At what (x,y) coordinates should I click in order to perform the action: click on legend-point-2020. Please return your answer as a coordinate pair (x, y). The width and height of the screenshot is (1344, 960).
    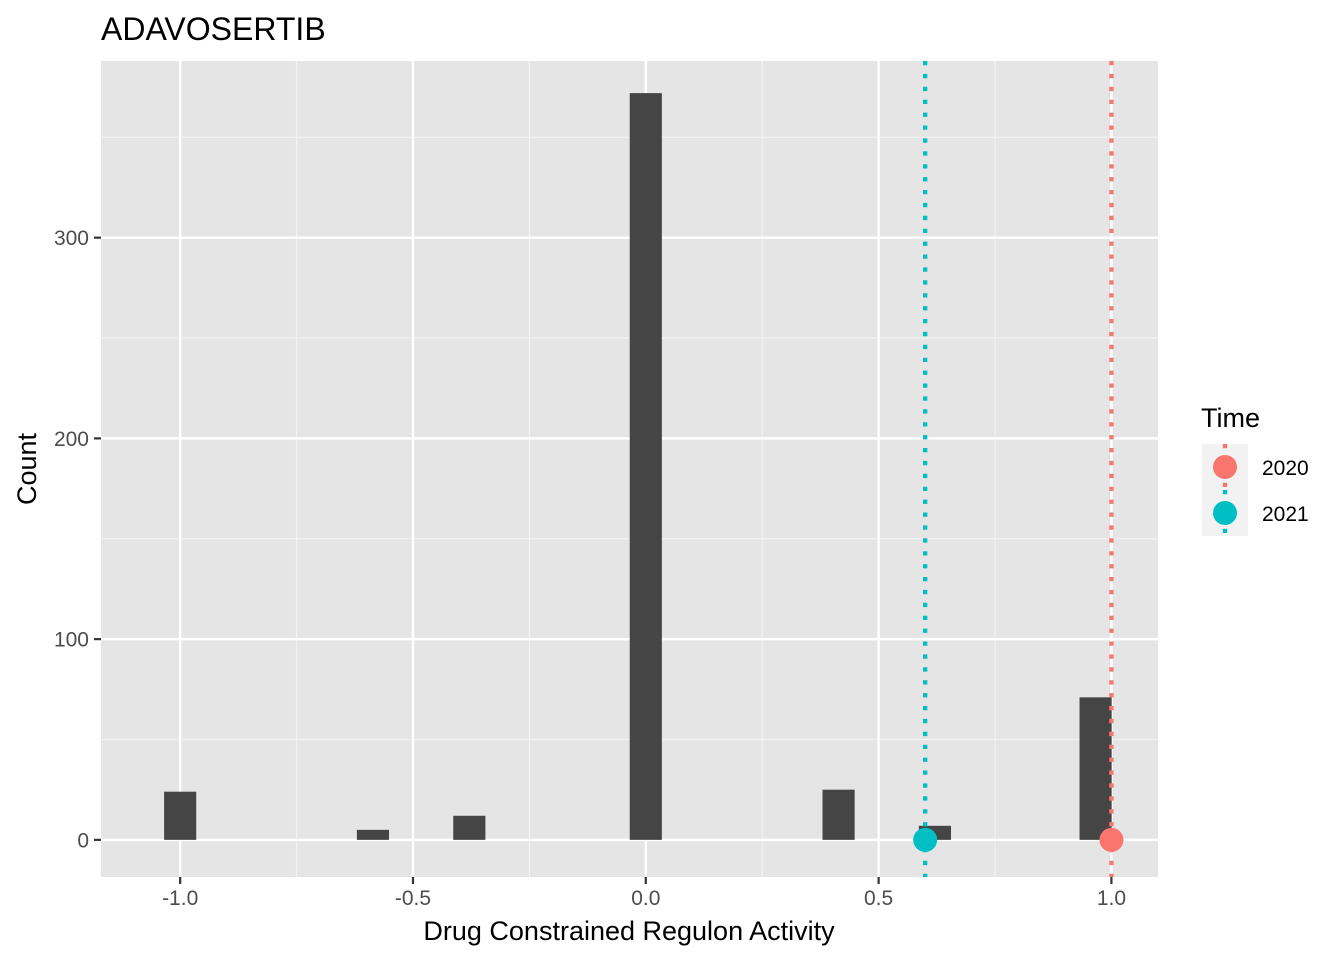
    Looking at the image, I should click on (1225, 467).